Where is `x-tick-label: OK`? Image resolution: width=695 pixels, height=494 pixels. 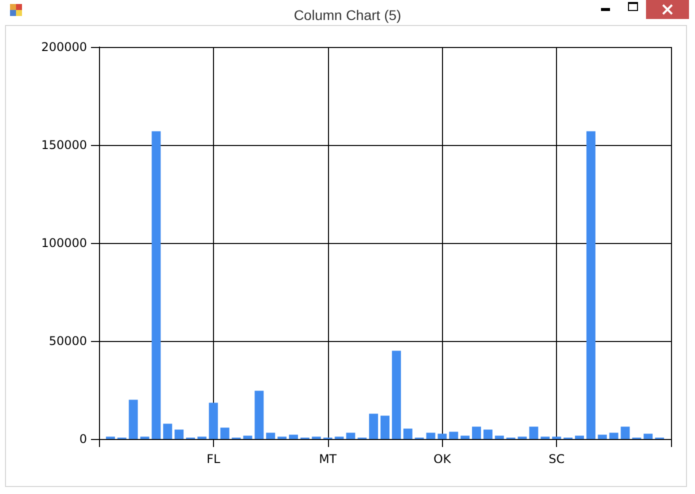
x-tick-label: OK is located at coordinates (443, 459).